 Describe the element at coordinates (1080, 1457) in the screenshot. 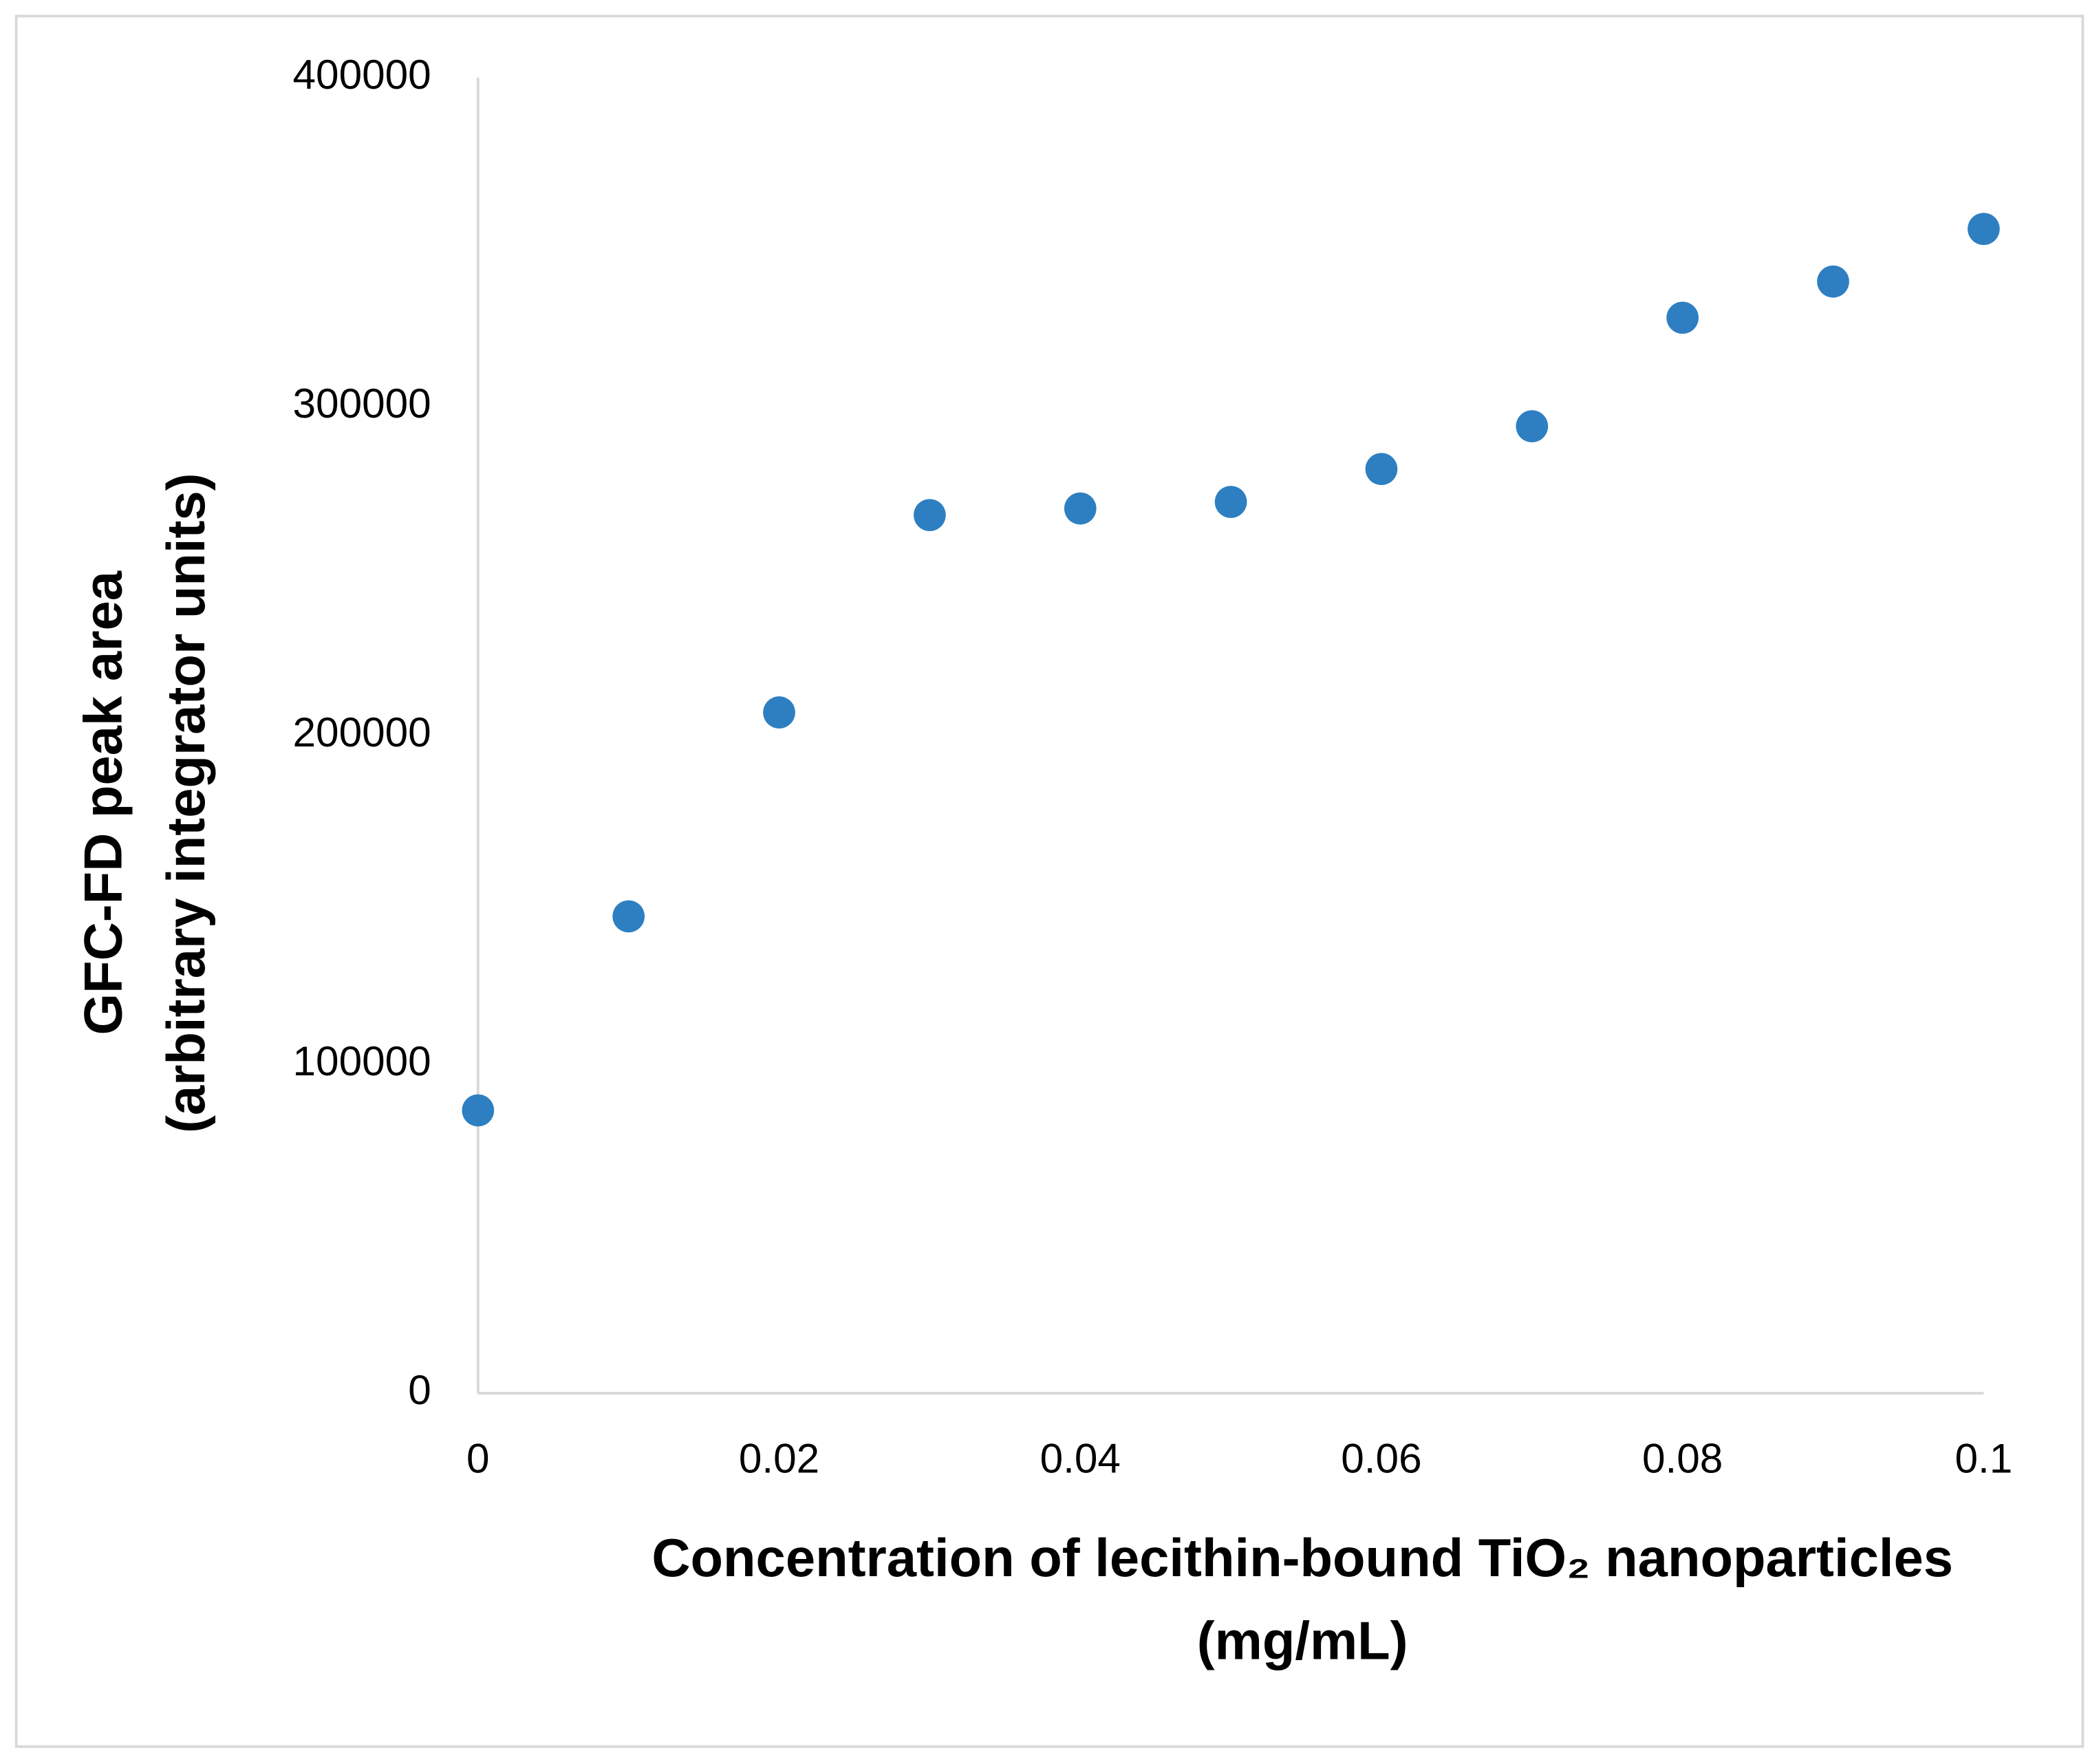

I see `x-tick-label: 0.04` at that location.